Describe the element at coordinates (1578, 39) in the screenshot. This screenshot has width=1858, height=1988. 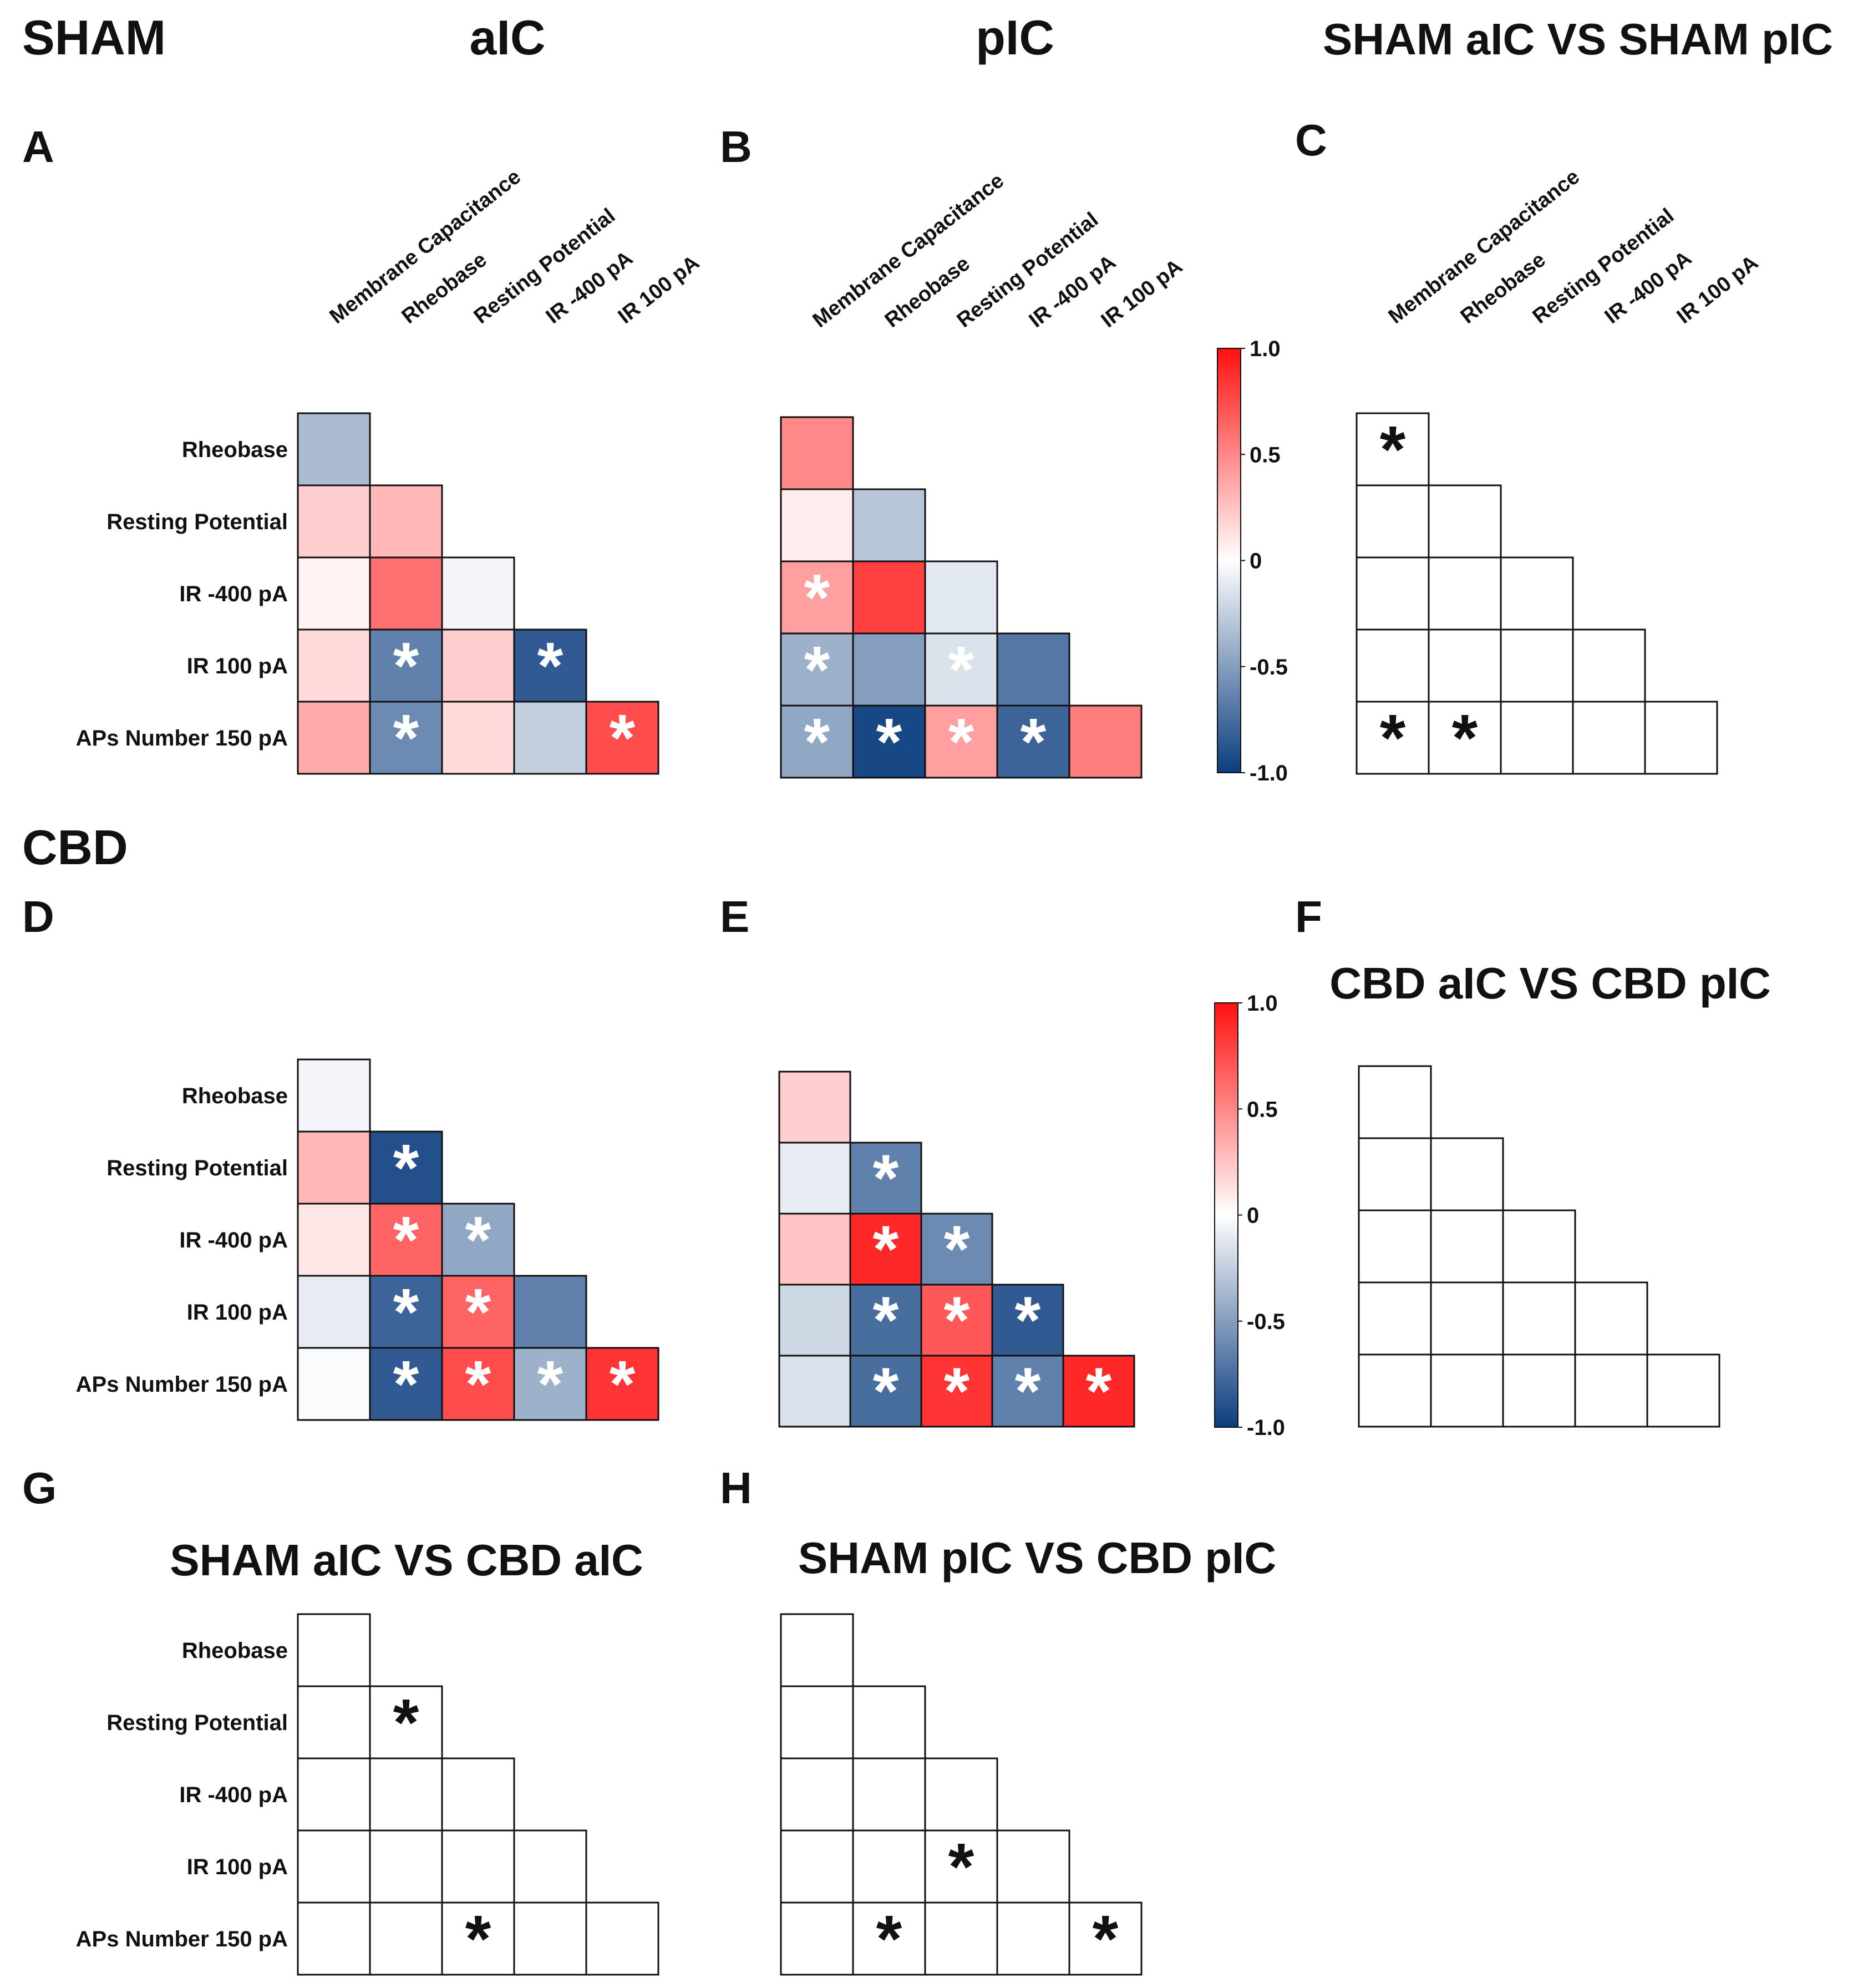
I see `sham-compare-title: SHAM aIC VS SHAM pIC` at that location.